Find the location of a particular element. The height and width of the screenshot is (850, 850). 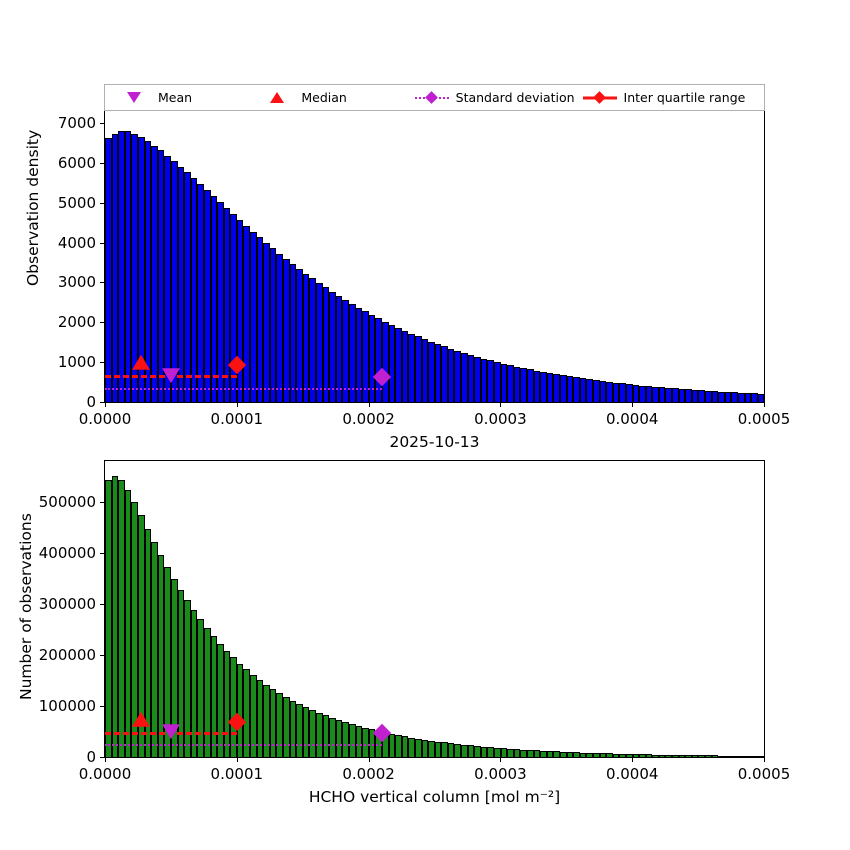

x-tick-label: 0.0002 is located at coordinates (368, 774).